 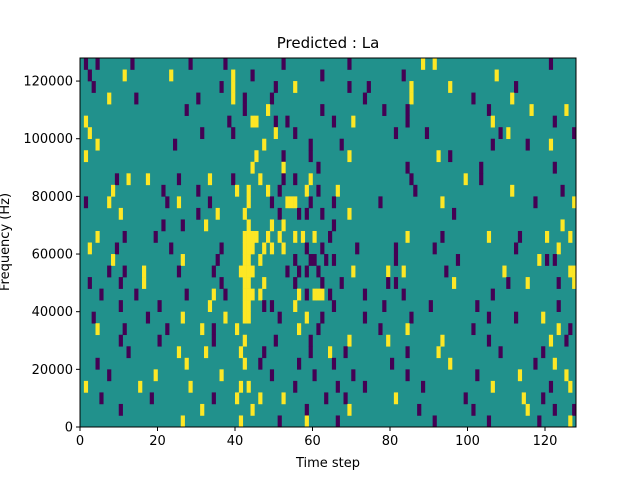 I want to click on x-axis-label: Time step, so click(x=327, y=463).